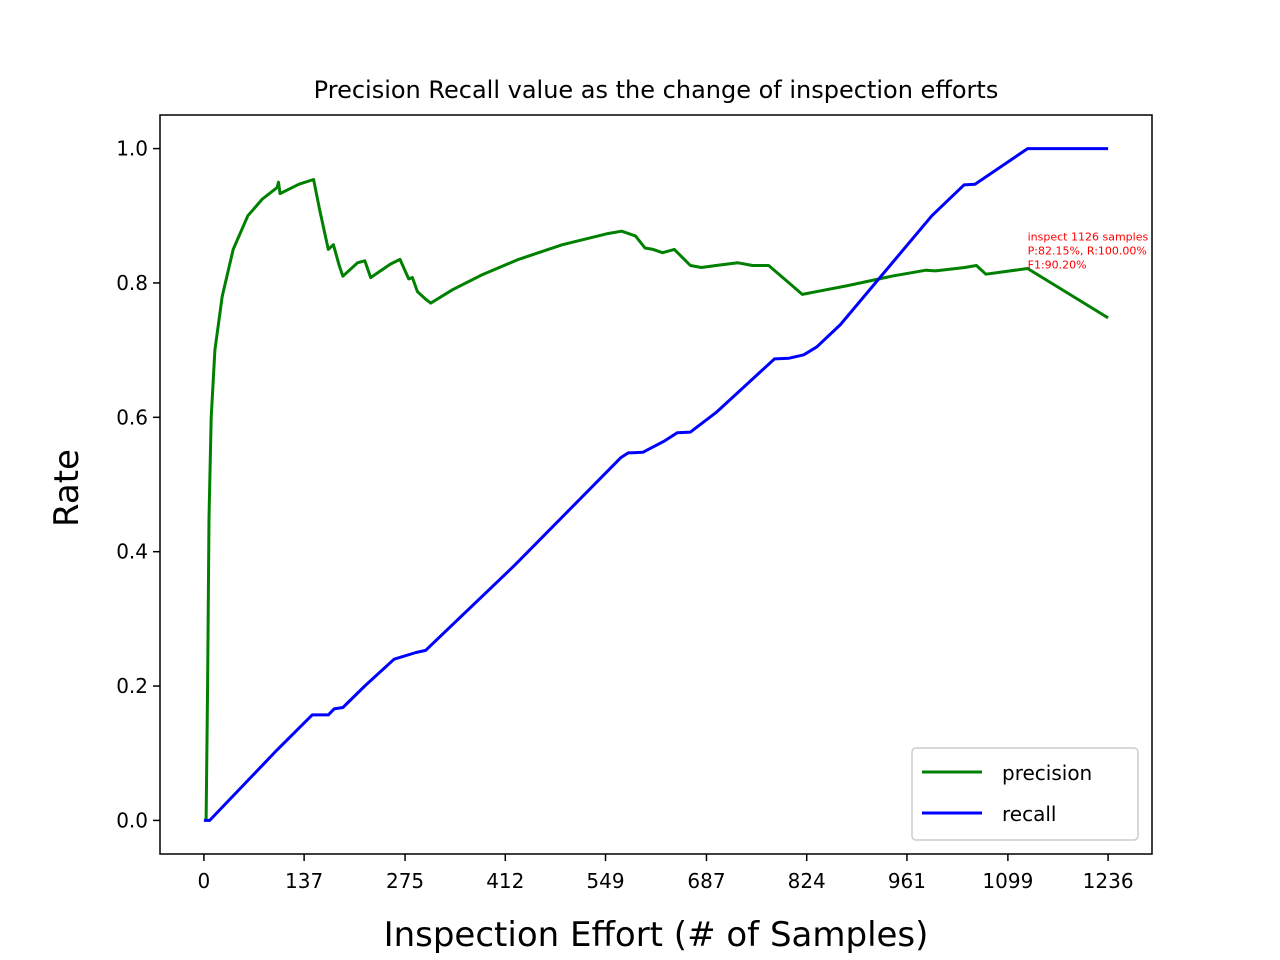 This screenshot has height=960, width=1280. What do you see at coordinates (132, 552) in the screenshot?
I see `y-tick-label: 0.4` at bounding box center [132, 552].